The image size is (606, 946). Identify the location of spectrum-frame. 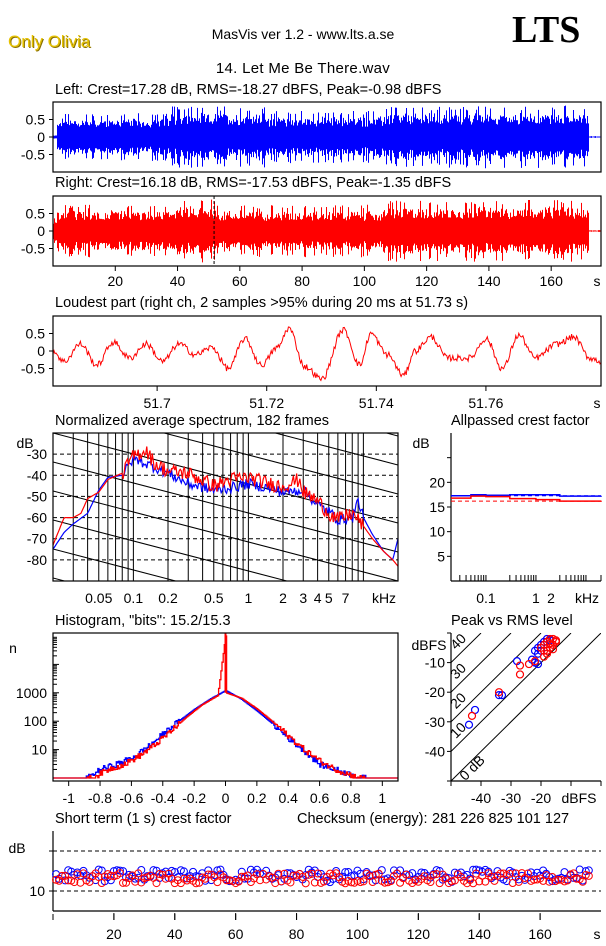
(225, 507).